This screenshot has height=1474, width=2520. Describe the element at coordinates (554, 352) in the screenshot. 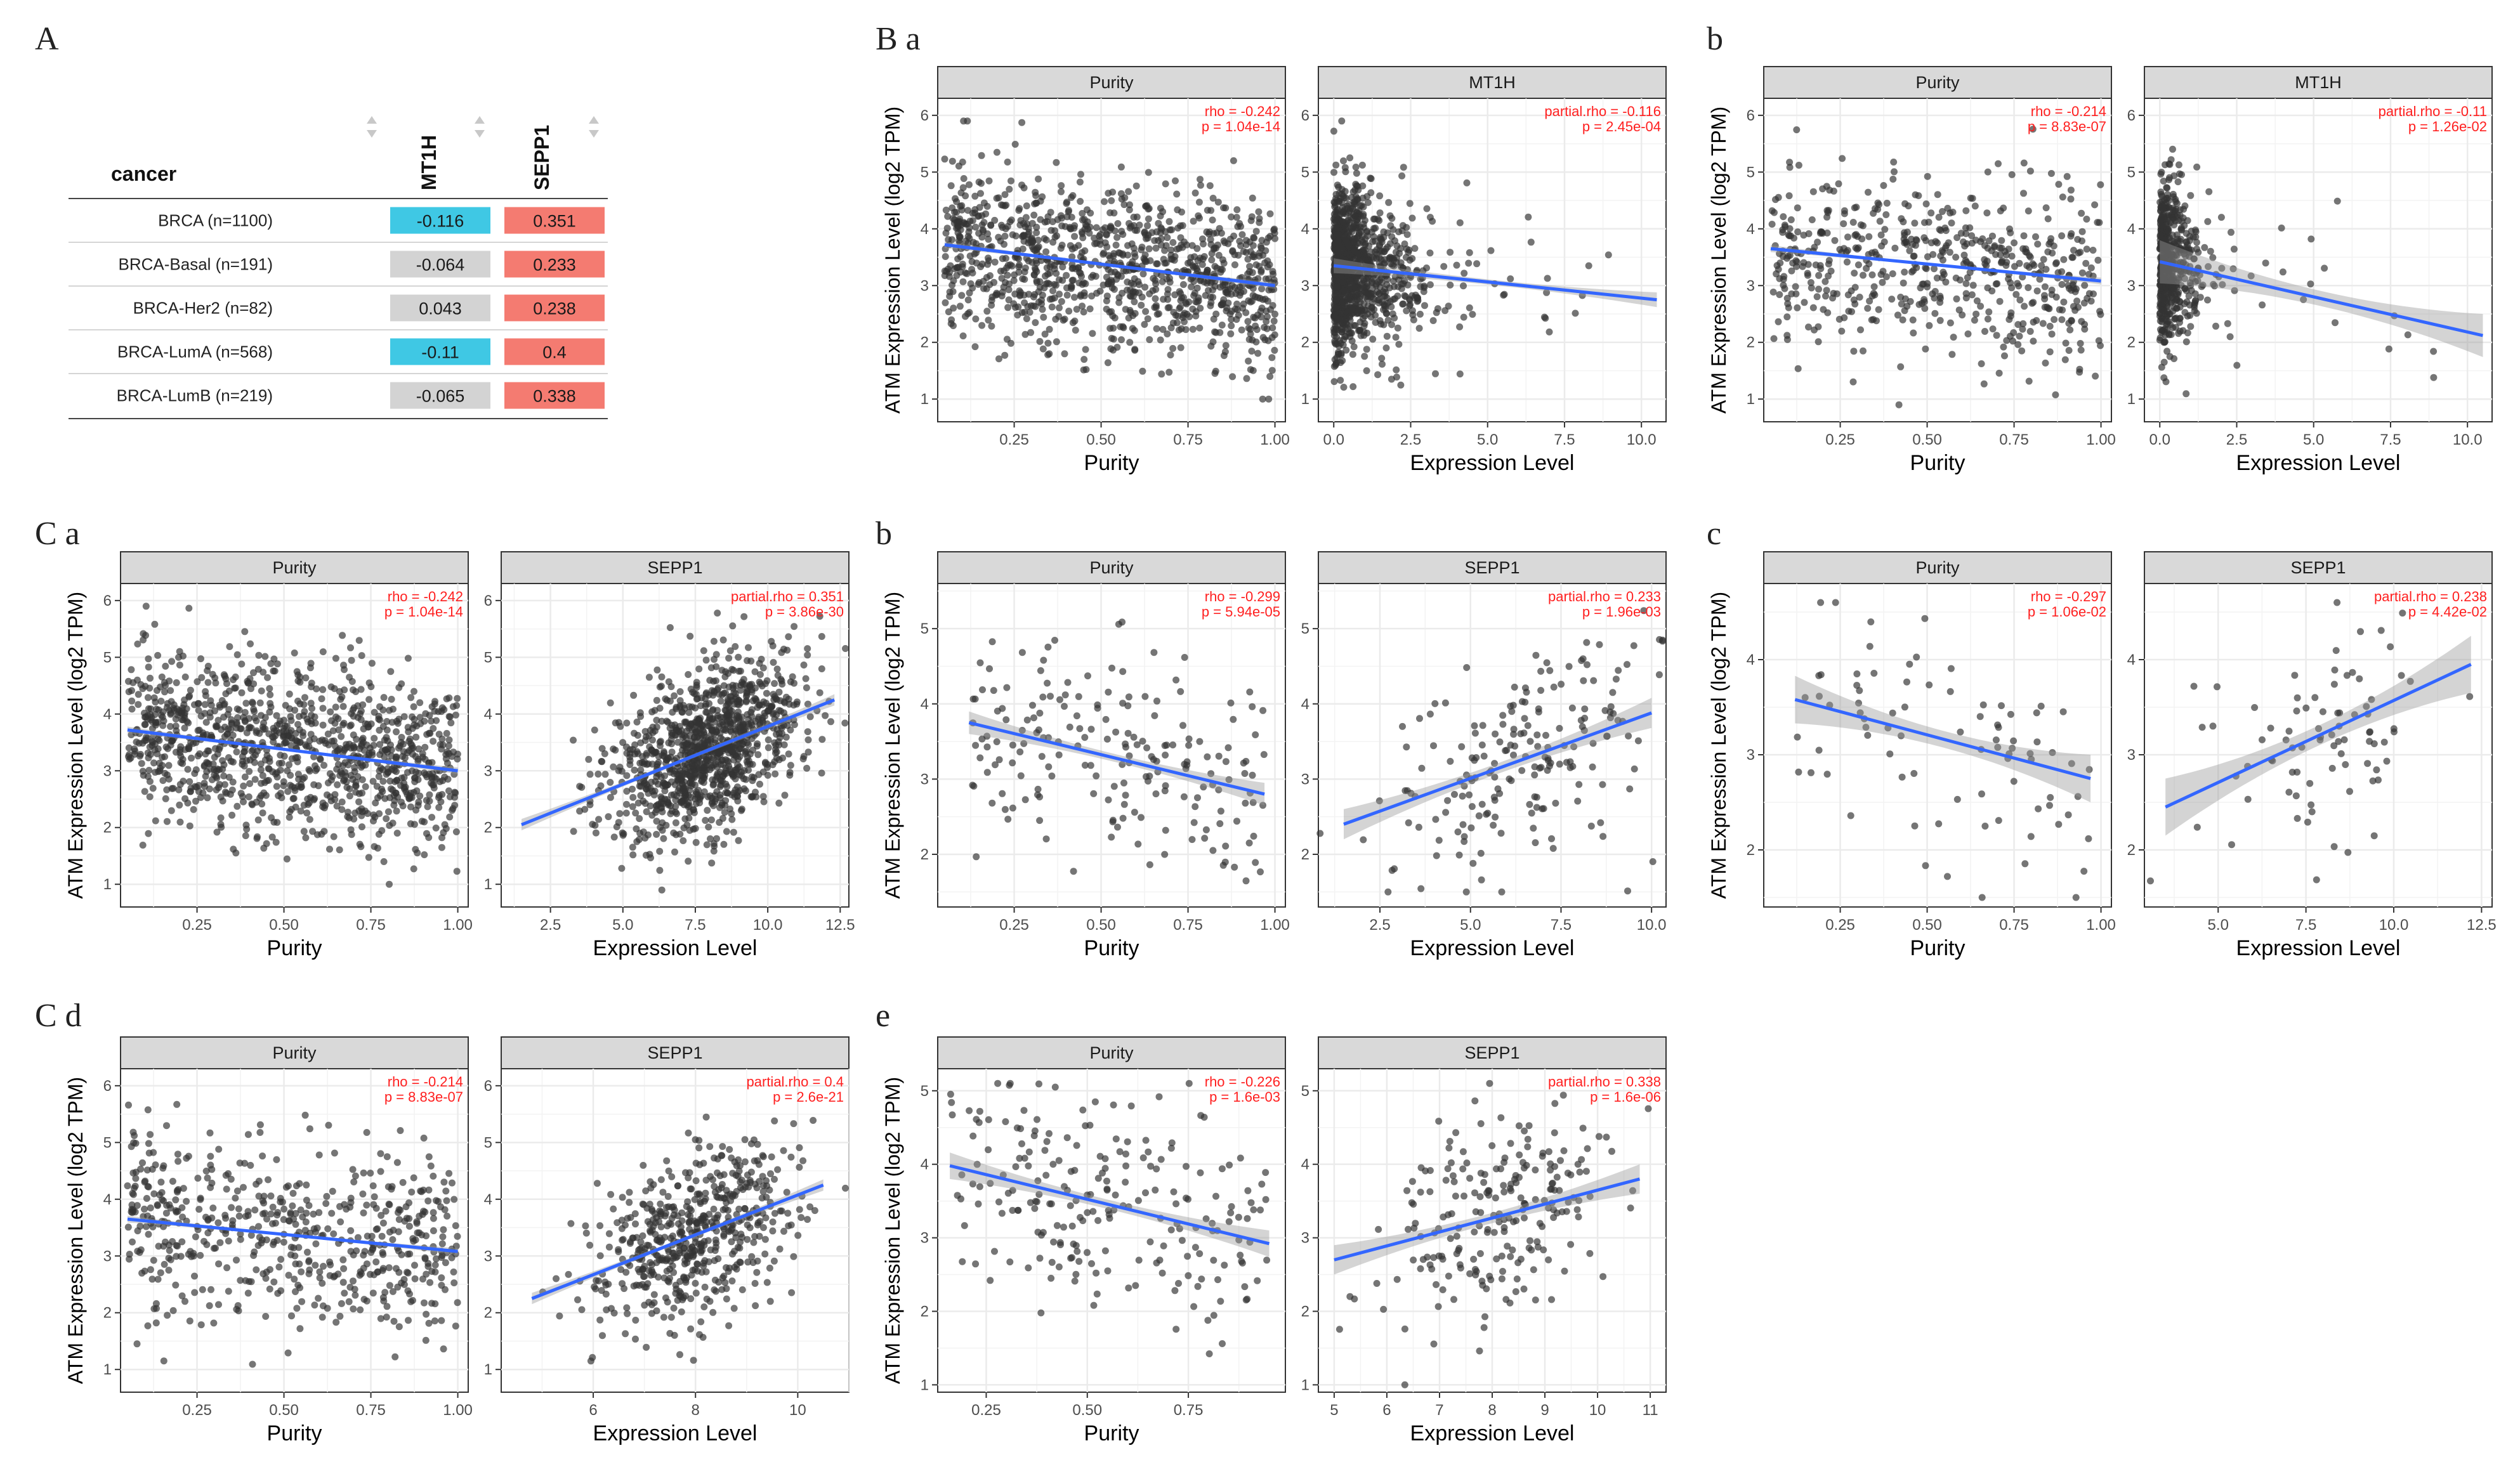

I see `sepp1-value: 0.4` at that location.